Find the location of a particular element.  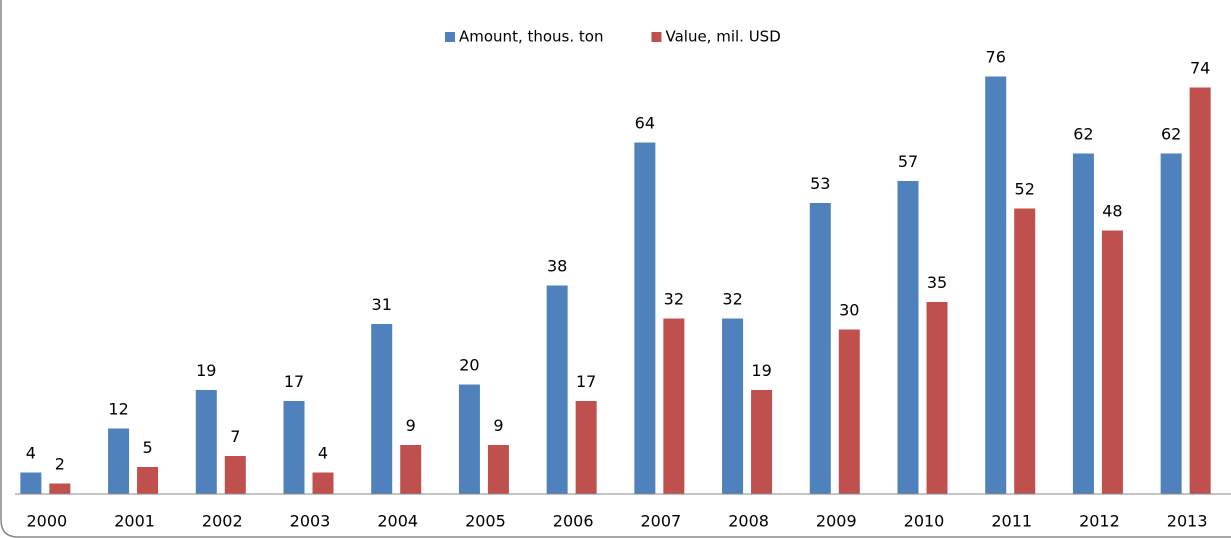

x-tick-label: 2005 is located at coordinates (485, 521).